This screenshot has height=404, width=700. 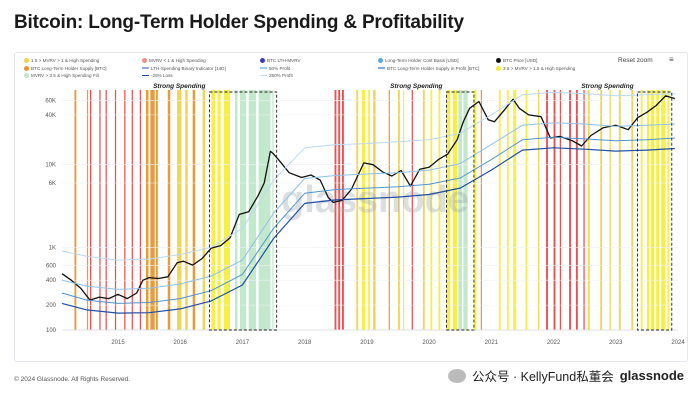 What do you see at coordinates (616, 343) in the screenshot?
I see `x-tick-label: 2023` at bounding box center [616, 343].